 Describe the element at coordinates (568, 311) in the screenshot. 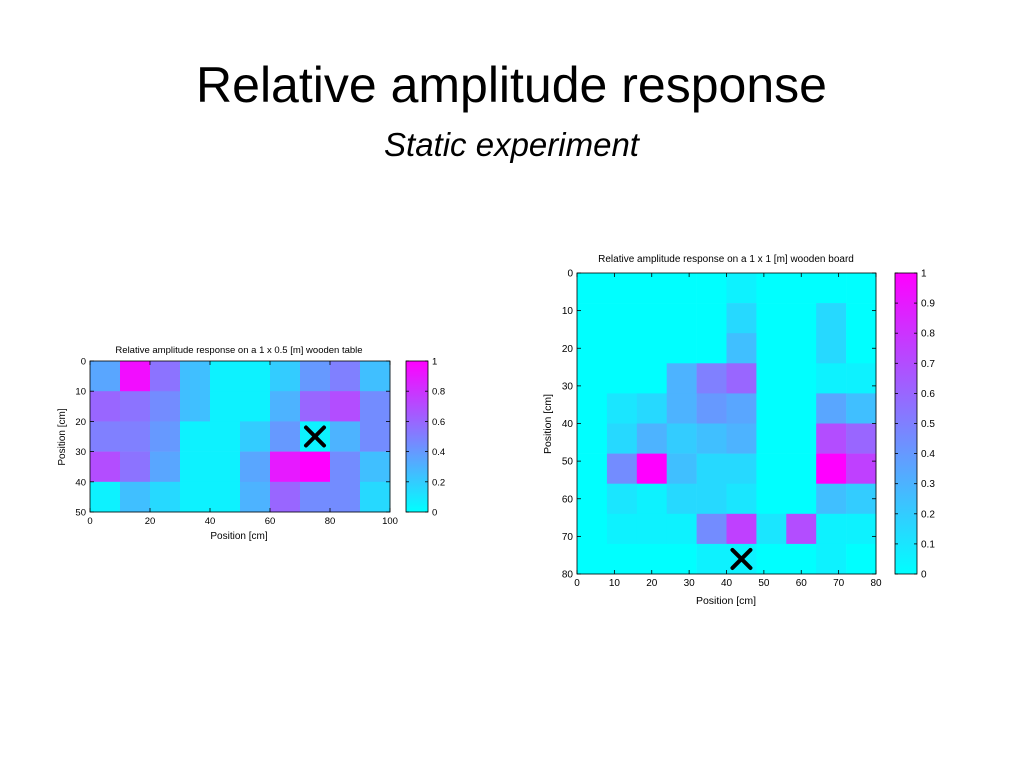

I see `y-tick-label: 10` at that location.